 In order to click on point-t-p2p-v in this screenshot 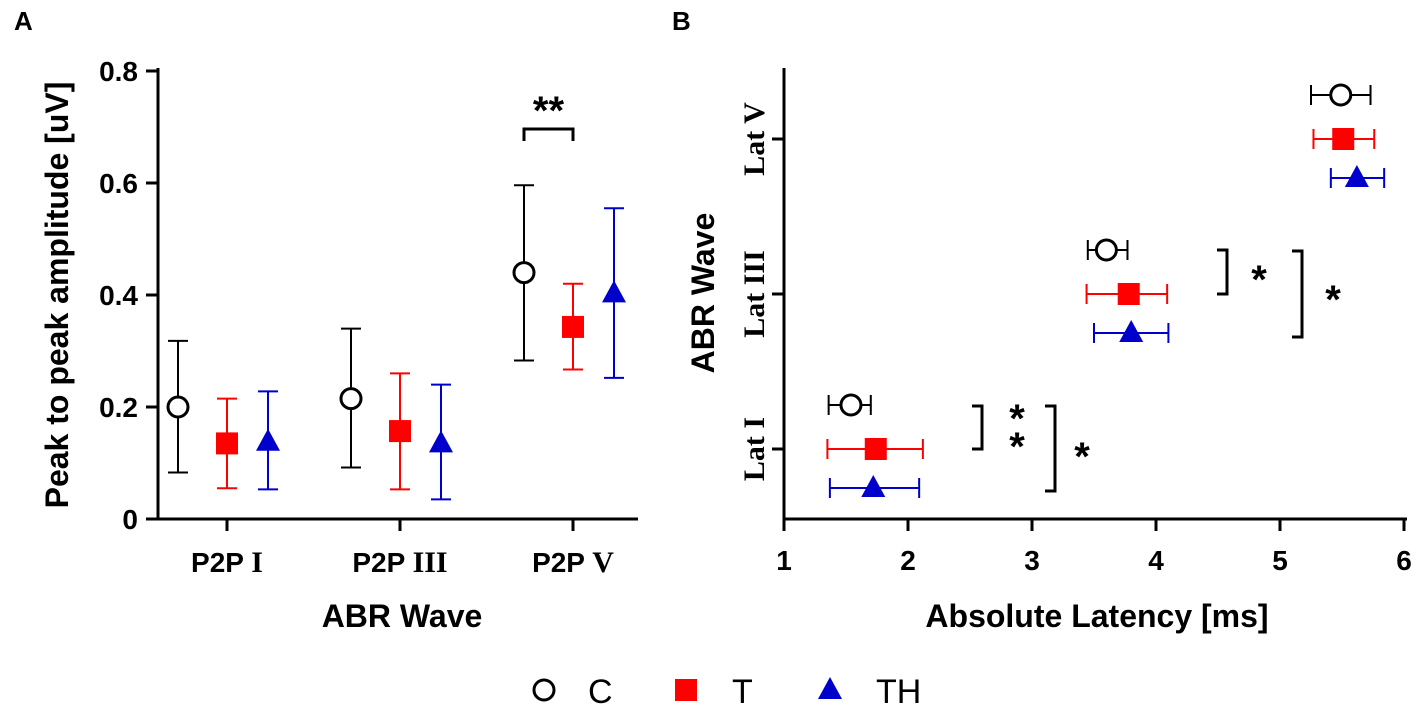, I will do `click(573, 326)`.